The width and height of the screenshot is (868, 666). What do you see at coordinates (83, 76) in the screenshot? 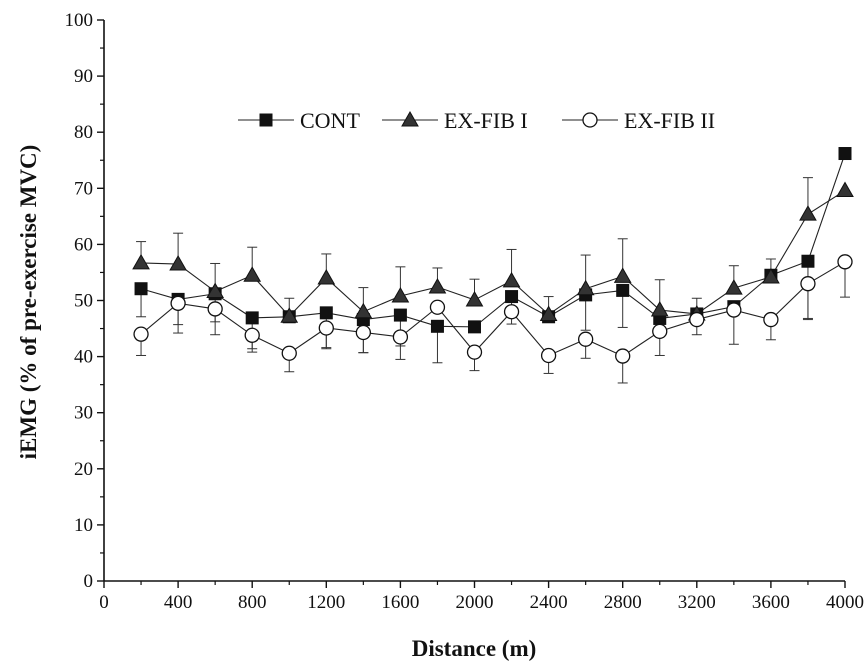
I see `y-tick-label: 90` at bounding box center [83, 76].